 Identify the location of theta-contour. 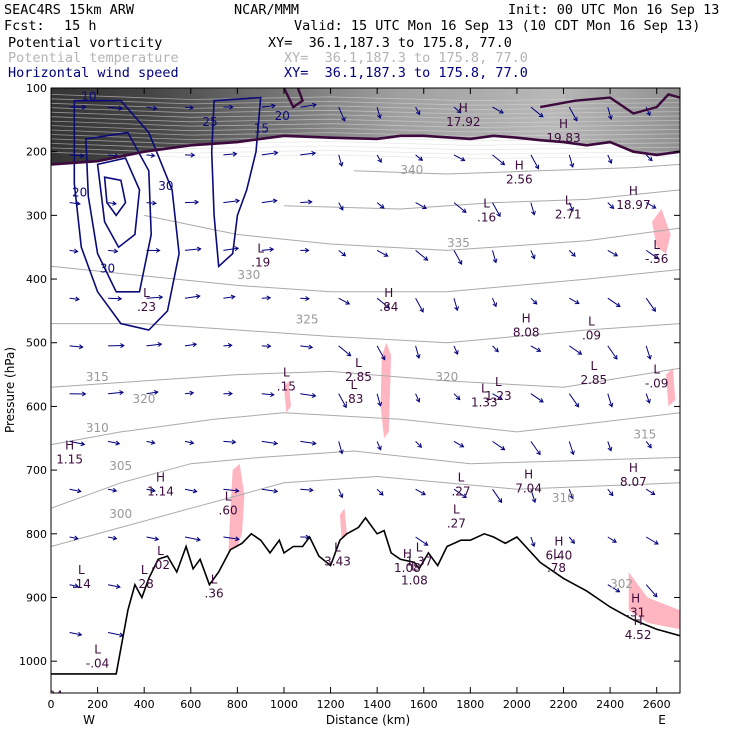
(516, 169).